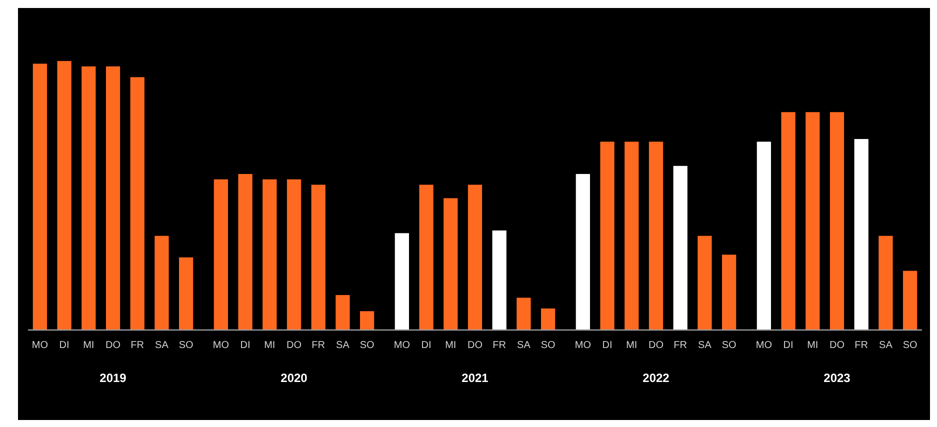 The height and width of the screenshot is (427, 937). What do you see at coordinates (294, 378) in the screenshot?
I see `text: 2020` at bounding box center [294, 378].